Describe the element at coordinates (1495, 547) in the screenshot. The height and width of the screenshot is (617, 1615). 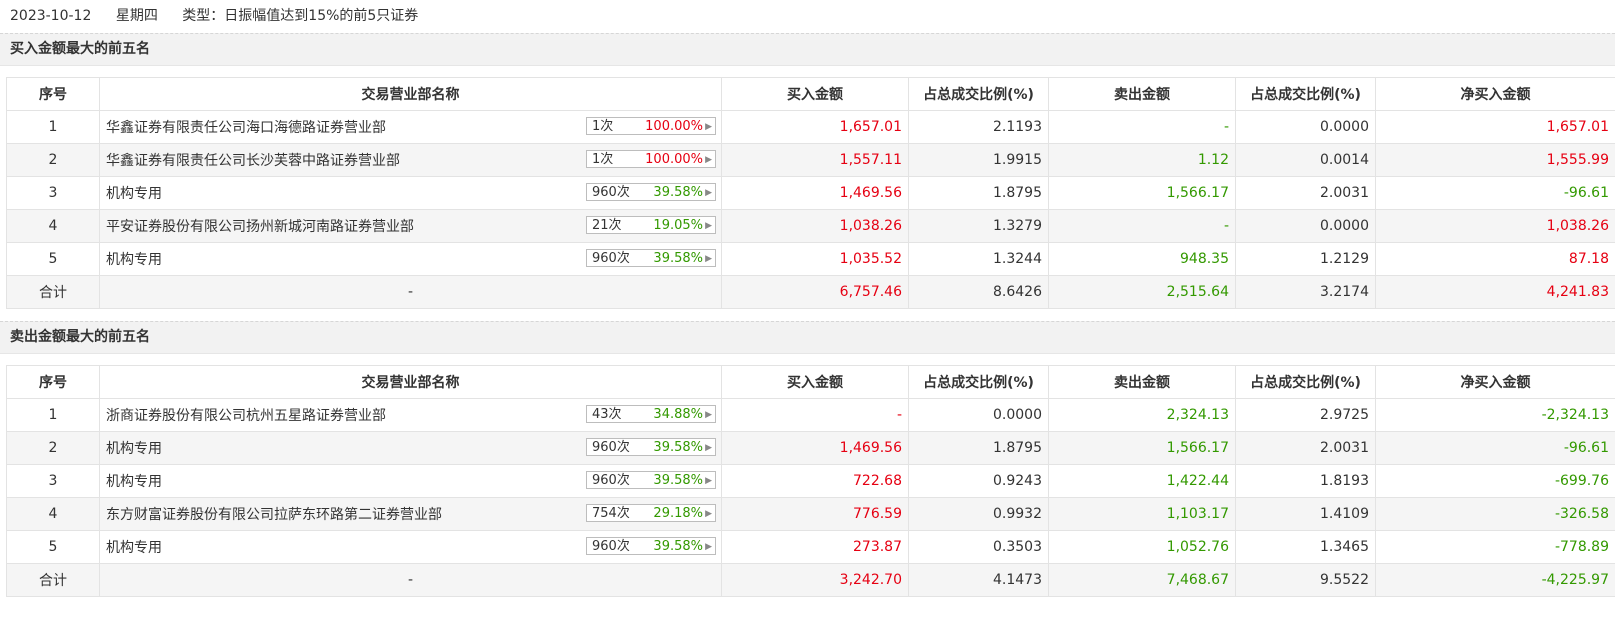
I see `net-amount: -778.89` at that location.